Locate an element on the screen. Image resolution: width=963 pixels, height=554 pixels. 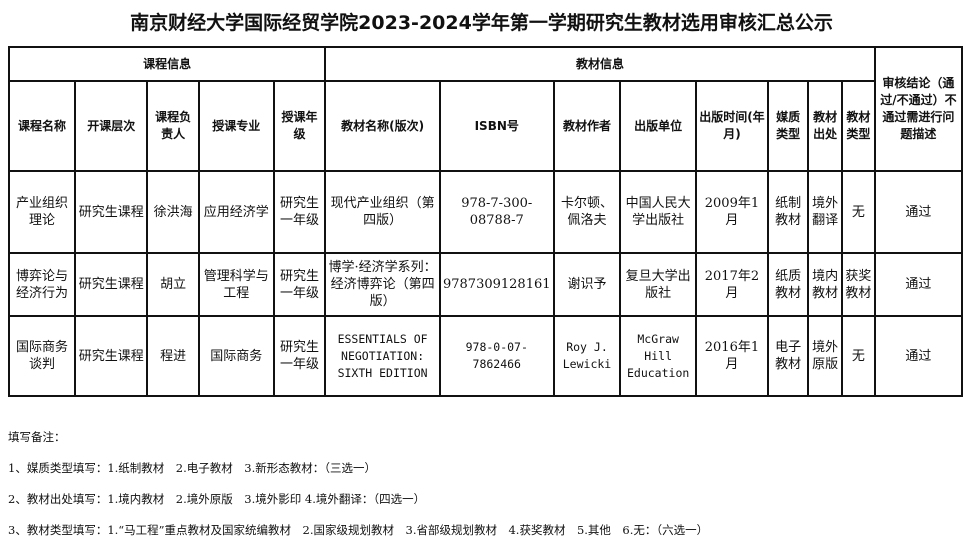
table-cell: 谢识予 is located at coordinates (587, 284).